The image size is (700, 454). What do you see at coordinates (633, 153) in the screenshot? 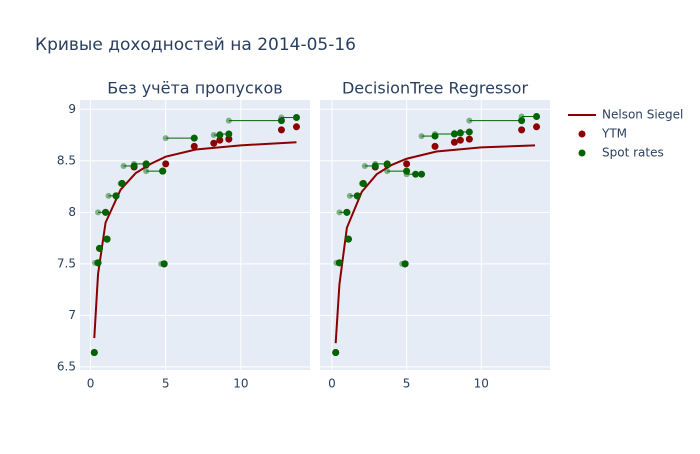
I see `legend-label: Spot rates` at bounding box center [633, 153].